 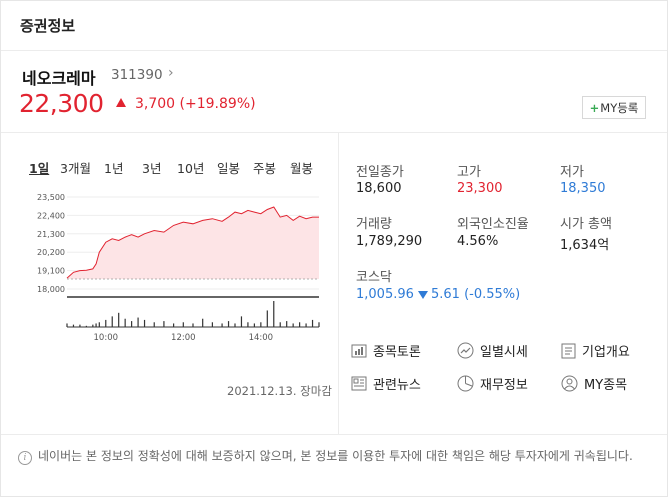 I want to click on chart-timestamp: 2021.12.13. 장마감, so click(x=279, y=391).